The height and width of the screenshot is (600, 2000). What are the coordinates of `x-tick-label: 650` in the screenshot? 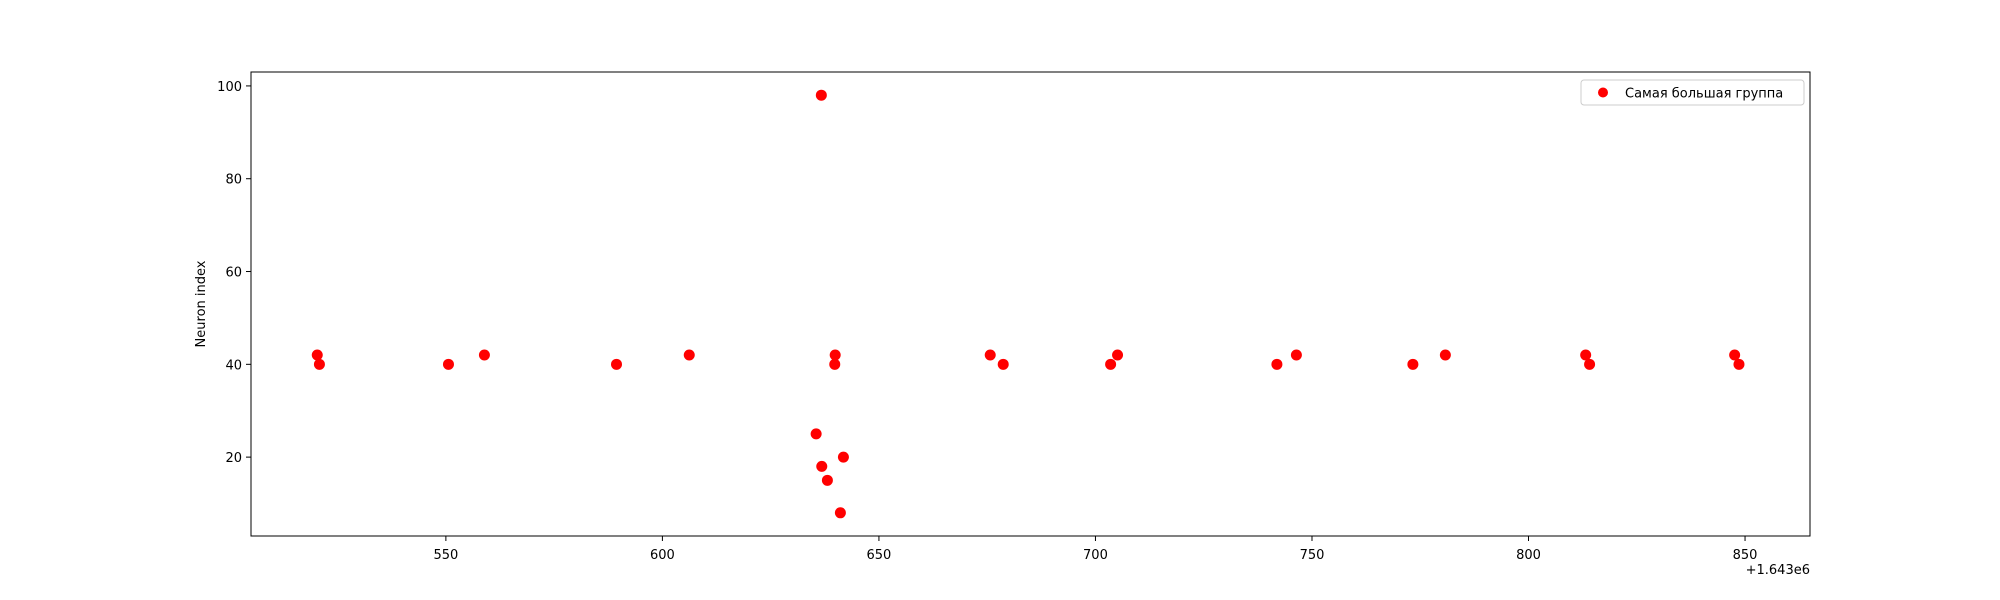 It's located at (879, 555).